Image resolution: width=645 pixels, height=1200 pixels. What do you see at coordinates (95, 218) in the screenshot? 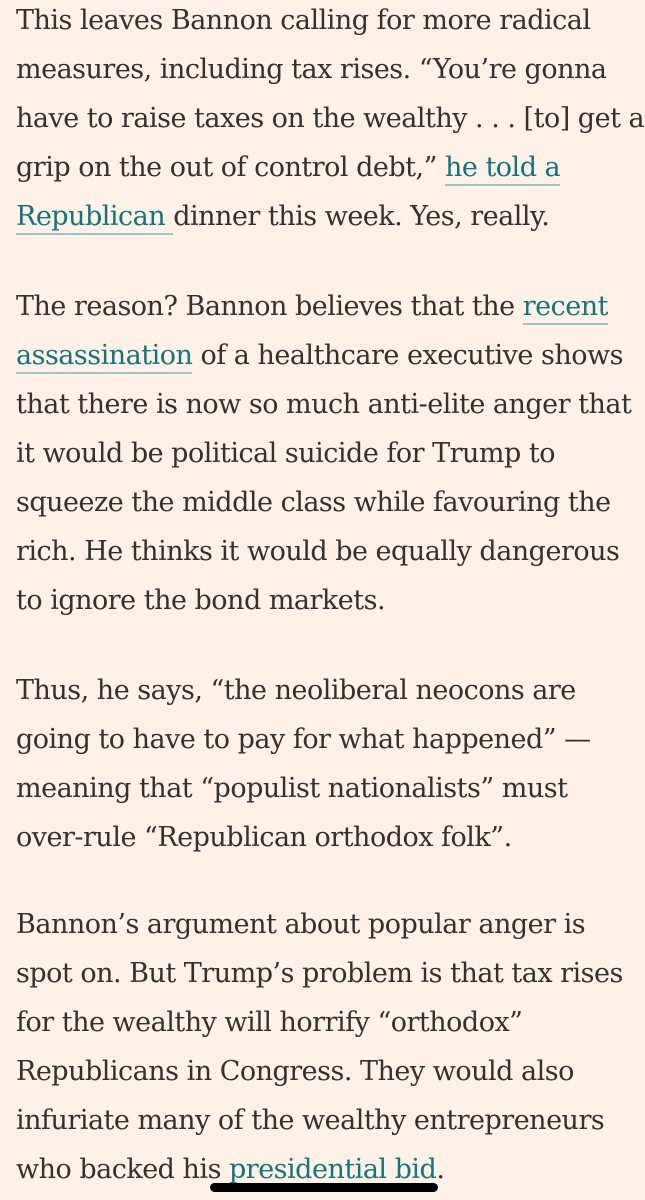
I see `inline-link: Republican` at bounding box center [95, 218].